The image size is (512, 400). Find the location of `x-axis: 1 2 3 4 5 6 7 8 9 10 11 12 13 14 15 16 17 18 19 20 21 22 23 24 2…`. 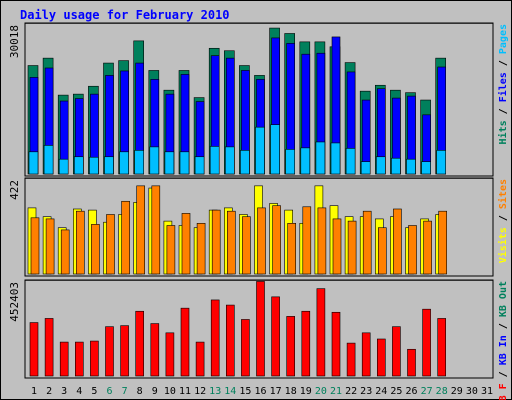

x-axis: 1 2 3 4 5 6 7 8 9 10 11 12 13 14 15 16 17 18 19 20 21 22 23 24 2… is located at coordinates (262, 391).